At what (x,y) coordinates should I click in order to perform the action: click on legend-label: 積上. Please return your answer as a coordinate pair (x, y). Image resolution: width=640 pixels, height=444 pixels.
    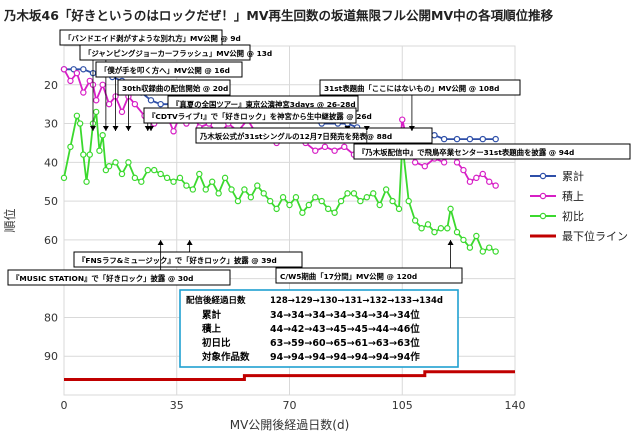
    Looking at the image, I should click on (573, 196).